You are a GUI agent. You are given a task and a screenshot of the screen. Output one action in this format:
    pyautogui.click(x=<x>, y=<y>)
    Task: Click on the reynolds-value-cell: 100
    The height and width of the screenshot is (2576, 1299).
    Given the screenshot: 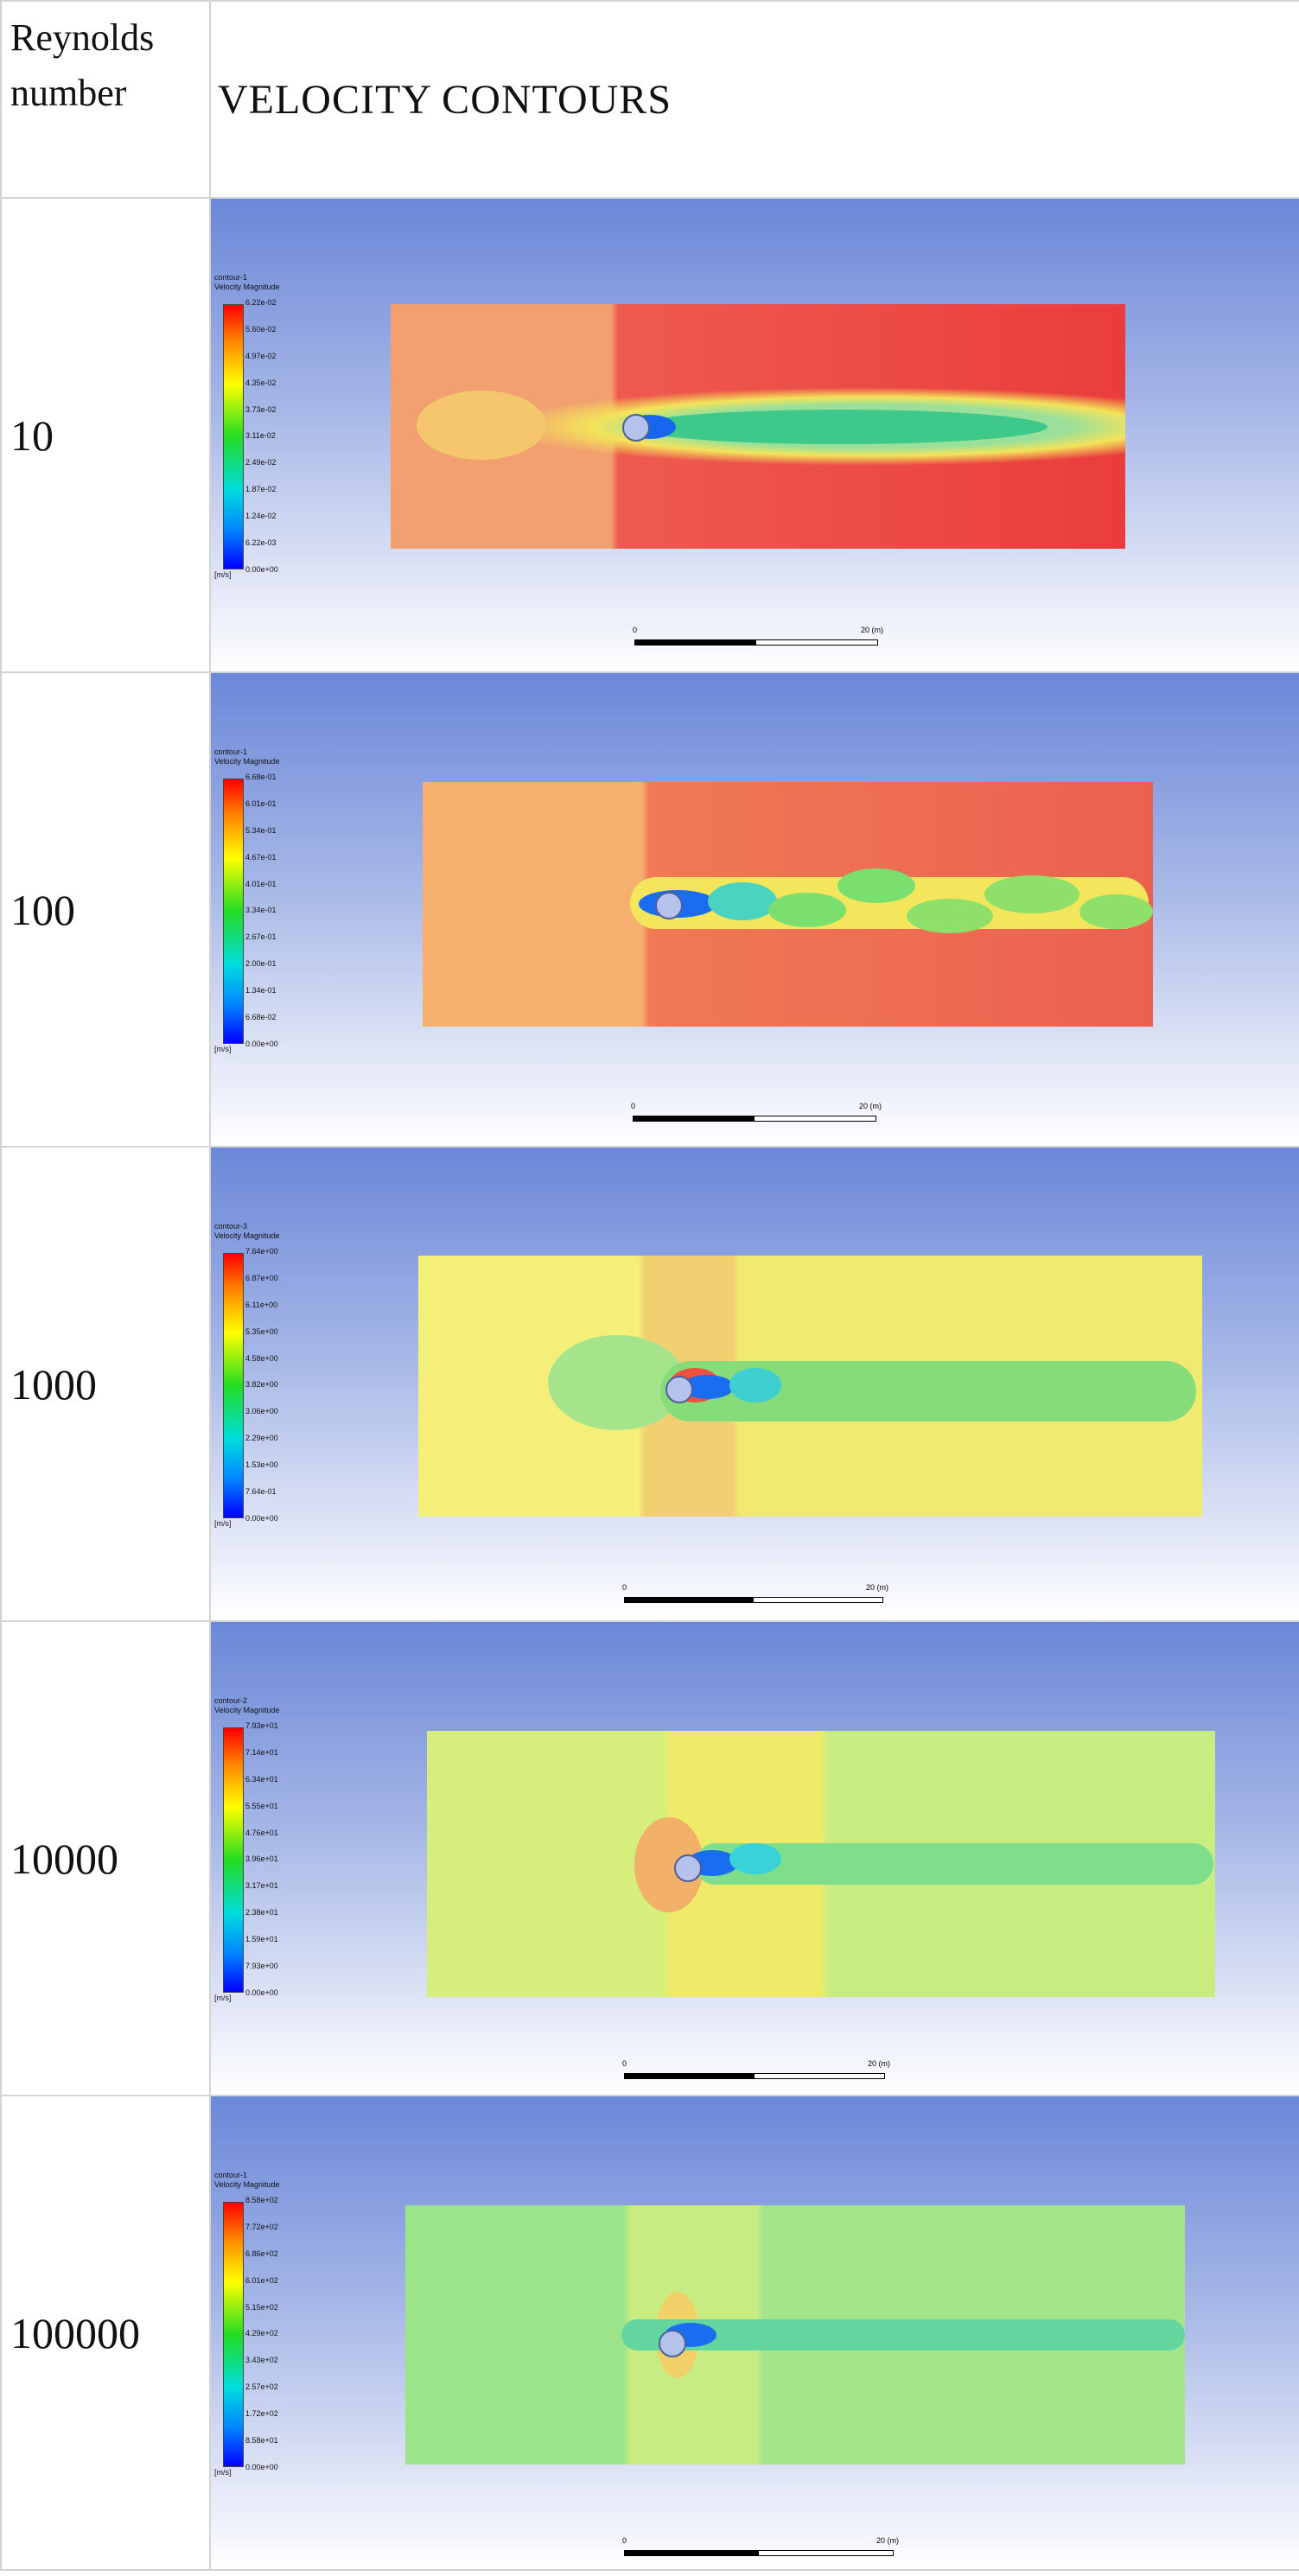 What is the action you would take?
    pyautogui.click(x=105, y=910)
    